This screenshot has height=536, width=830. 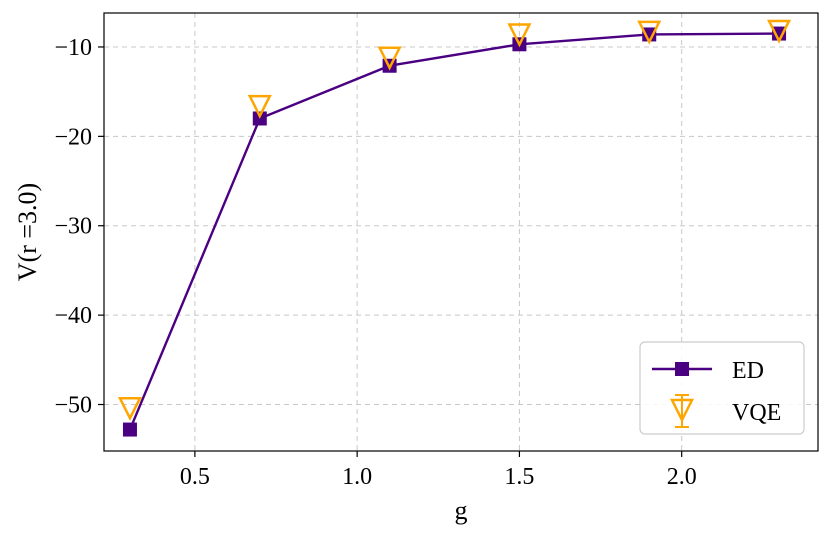 I want to click on y-tick-label: −50, so click(x=73, y=406).